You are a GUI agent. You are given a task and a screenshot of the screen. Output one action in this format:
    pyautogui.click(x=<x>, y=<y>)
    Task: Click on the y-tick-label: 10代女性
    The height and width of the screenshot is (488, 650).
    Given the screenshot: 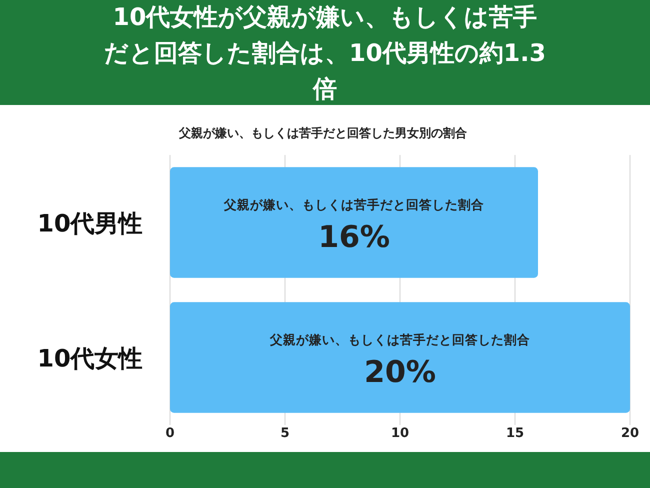 What is the action you would take?
    pyautogui.click(x=90, y=358)
    